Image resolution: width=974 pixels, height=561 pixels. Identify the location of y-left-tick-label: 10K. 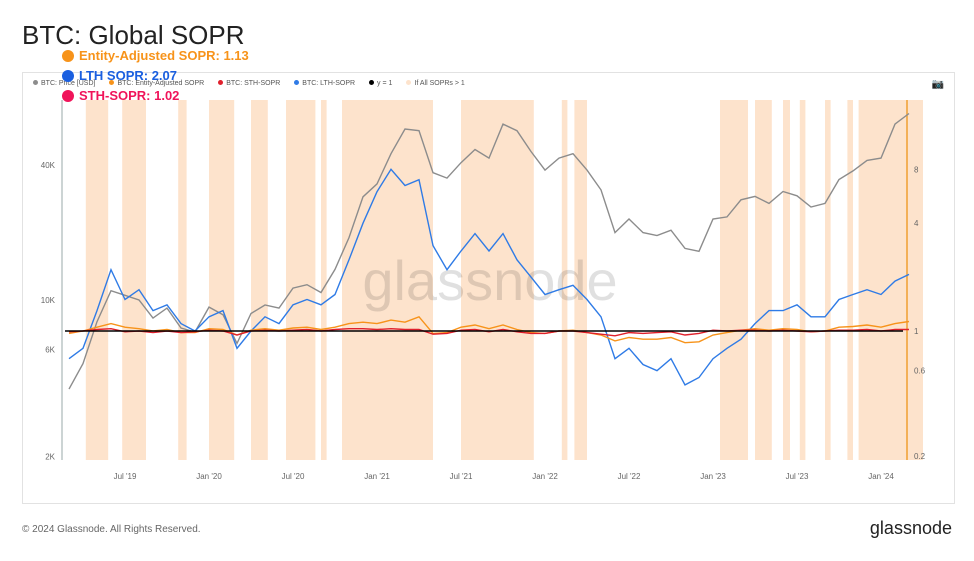
(48, 300).